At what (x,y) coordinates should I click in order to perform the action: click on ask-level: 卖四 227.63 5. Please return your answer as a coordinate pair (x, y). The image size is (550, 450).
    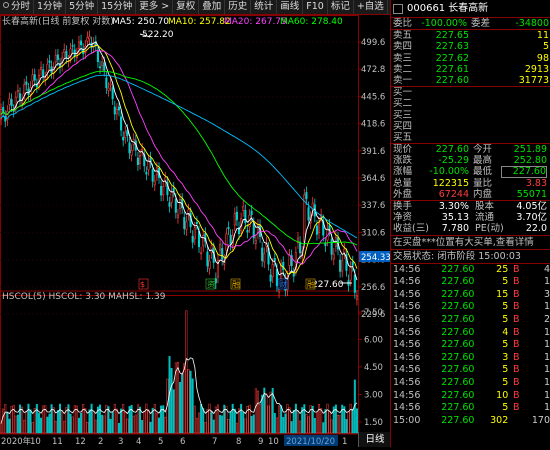
    Looking at the image, I should click on (470, 46).